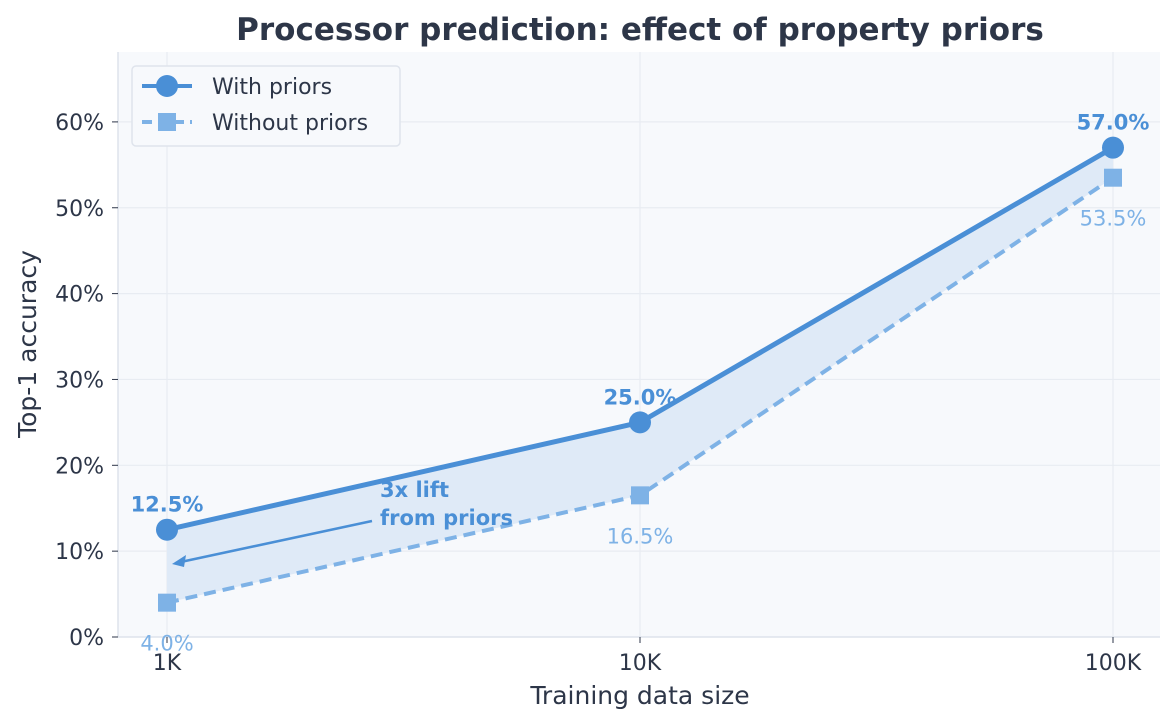  I want to click on y-tick-label: 50%, so click(79, 209).